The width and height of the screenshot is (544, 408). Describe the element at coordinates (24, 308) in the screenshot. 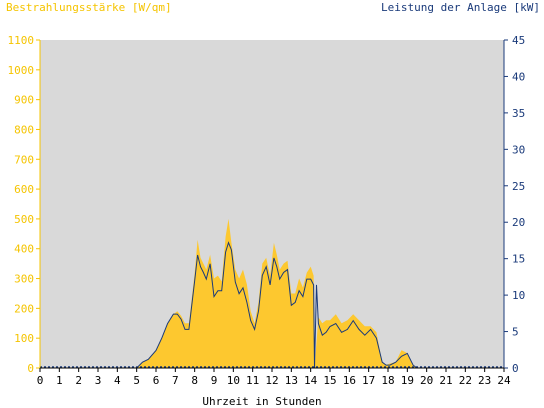

I see `left-tick-label: 200` at that location.